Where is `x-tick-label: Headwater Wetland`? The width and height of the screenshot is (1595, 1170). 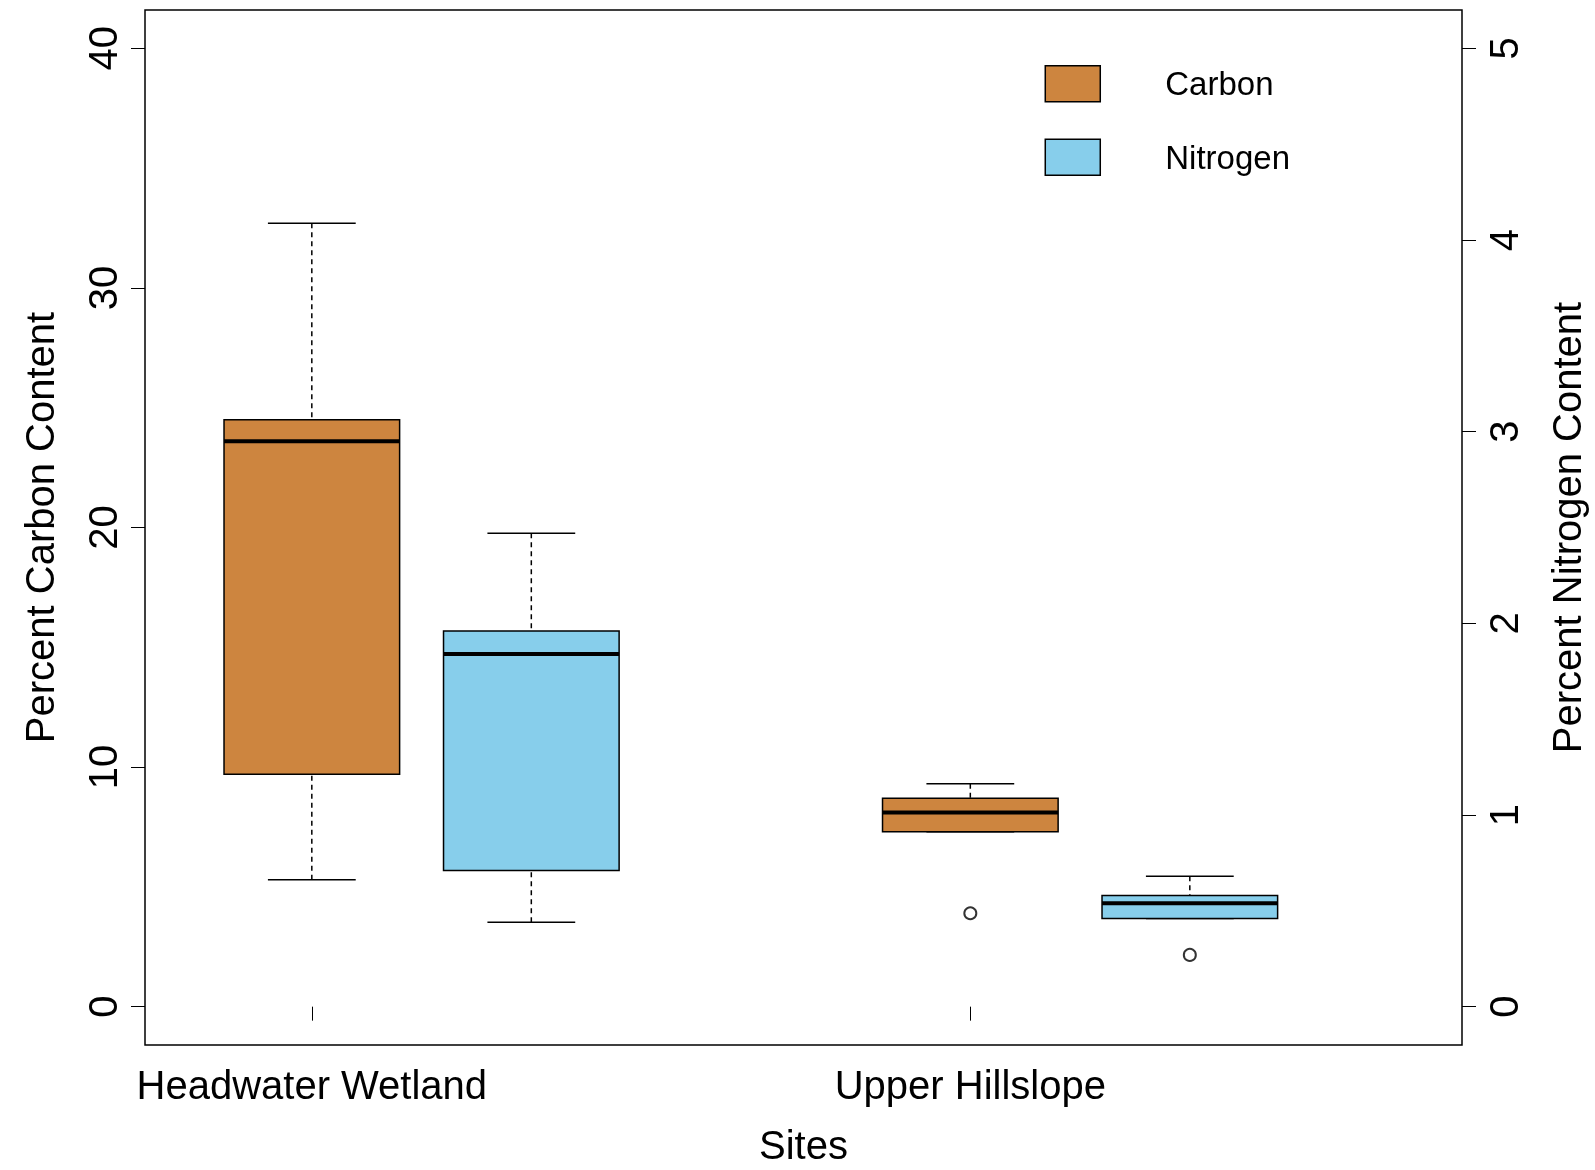
x-tick-label: Headwater Wetland is located at coordinates (312, 1085).